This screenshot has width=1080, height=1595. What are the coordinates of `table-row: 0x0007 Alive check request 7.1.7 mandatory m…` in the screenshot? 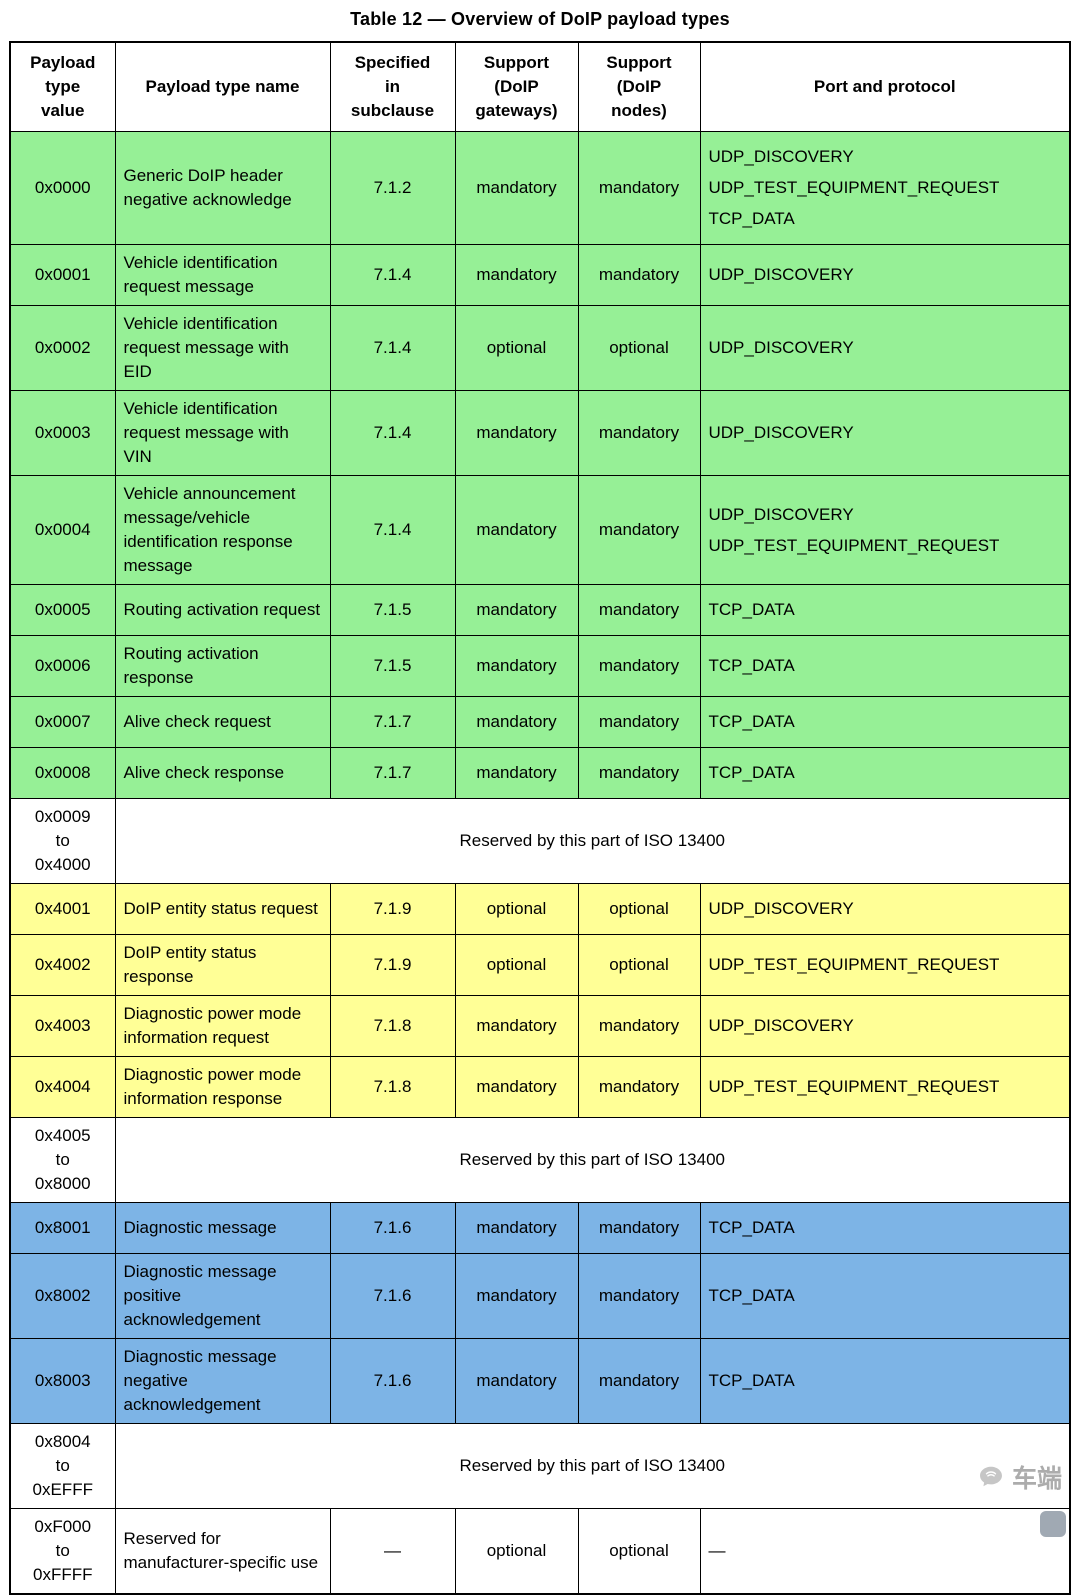 It's located at (540, 722).